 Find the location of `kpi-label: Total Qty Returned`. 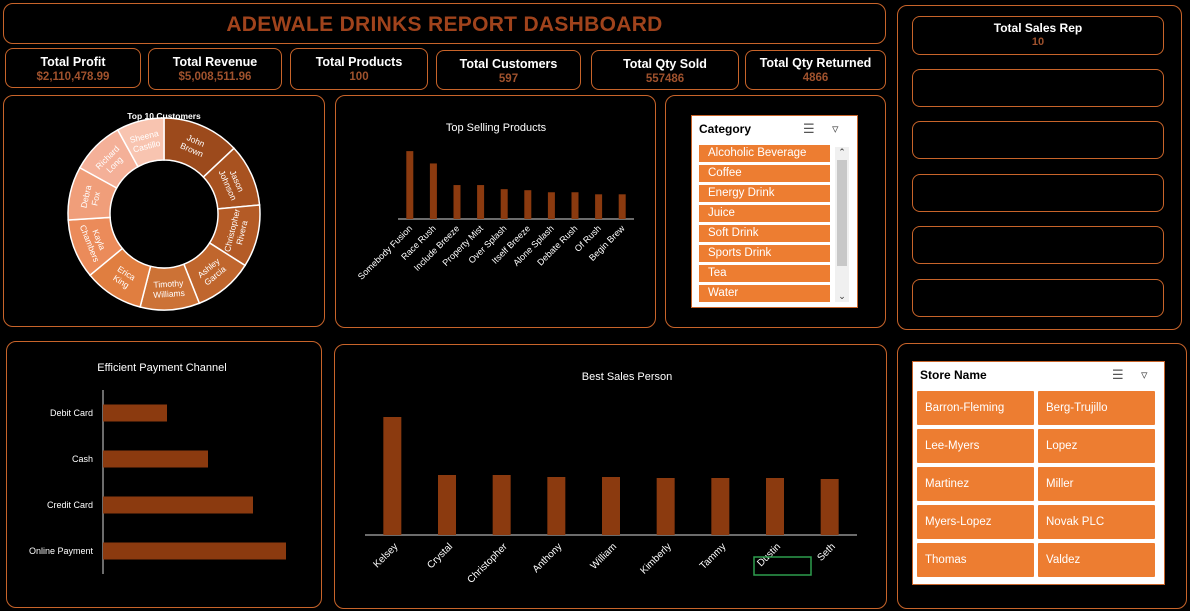

kpi-label: Total Qty Returned is located at coordinates (815, 63).